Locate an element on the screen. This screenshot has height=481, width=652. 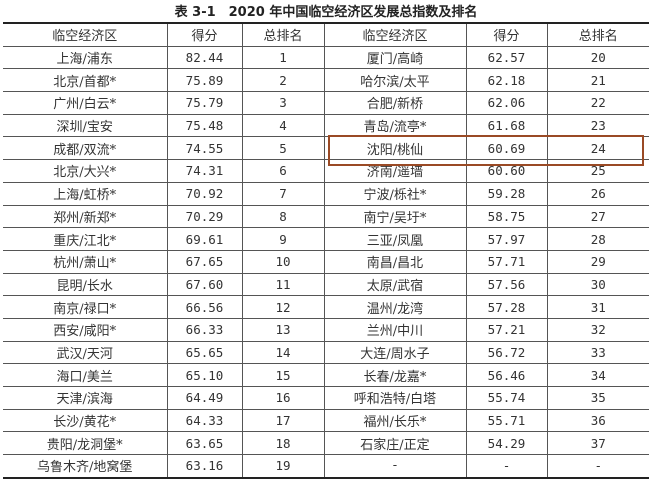
table-row: 乌鲁木齐/地窝堡 63.16 19- - - is located at coordinates (326, 466).